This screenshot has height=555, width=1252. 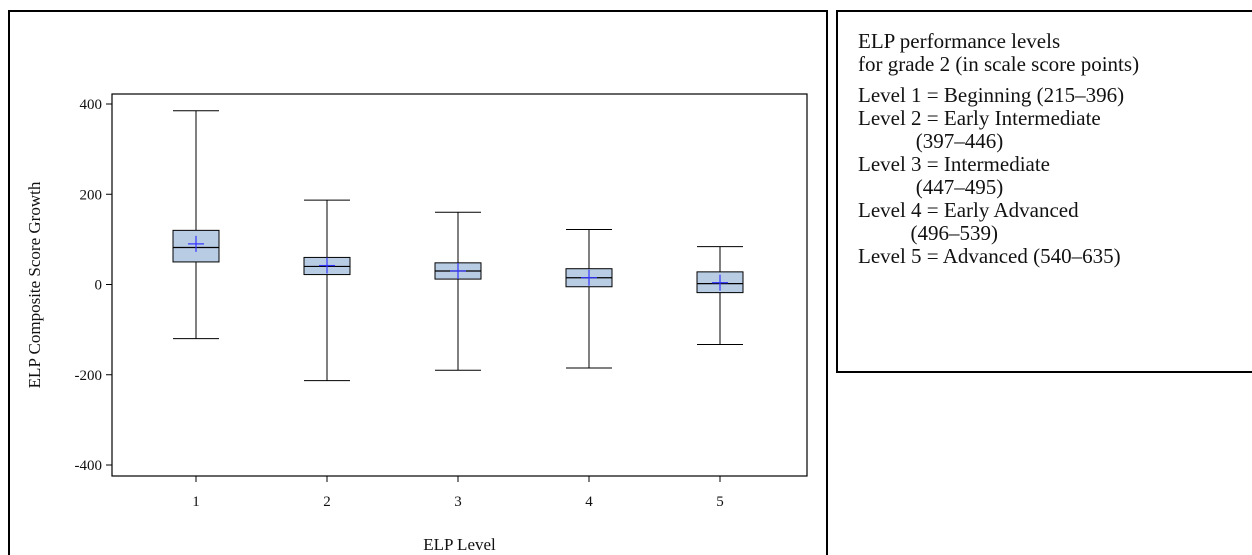 I want to click on y-tick-label: -200, so click(x=89, y=376).